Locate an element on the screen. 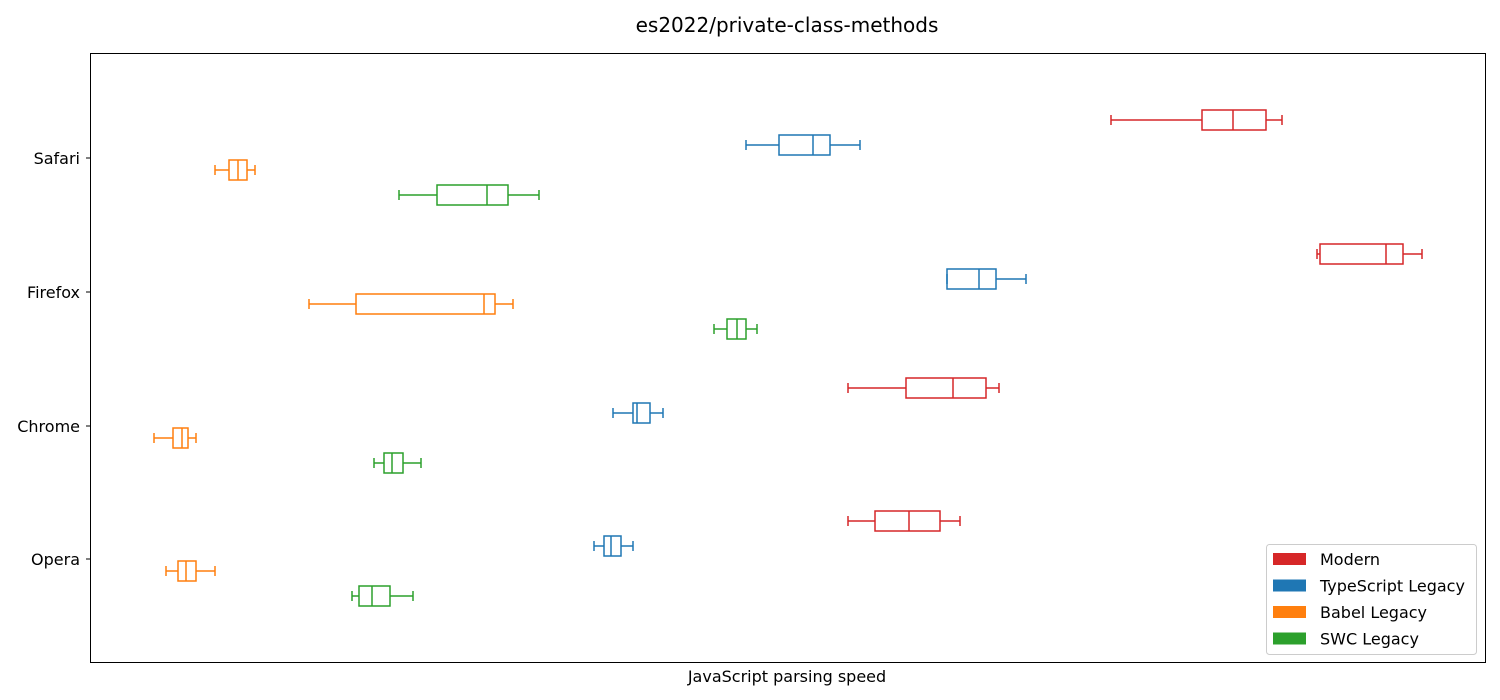 The height and width of the screenshot is (700, 1500). box-babel-legacy-safari is located at coordinates (235, 170).